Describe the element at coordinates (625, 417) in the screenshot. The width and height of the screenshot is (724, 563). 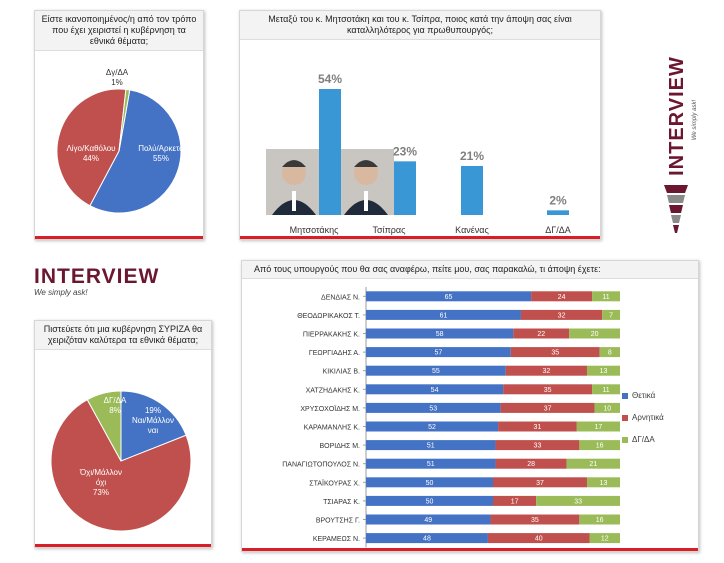
I see `legend-negative-swatch` at that location.